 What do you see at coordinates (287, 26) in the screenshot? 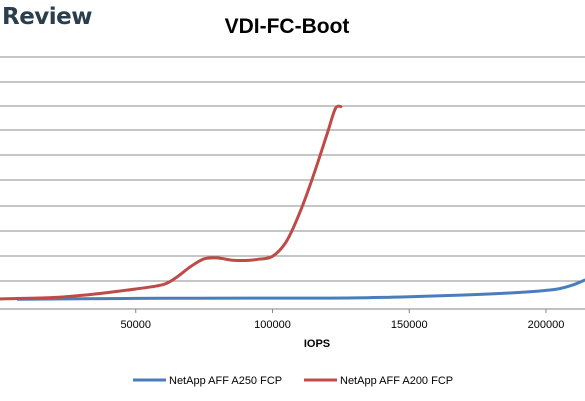
I see `chart-title: VDI-FC-Boot` at bounding box center [287, 26].